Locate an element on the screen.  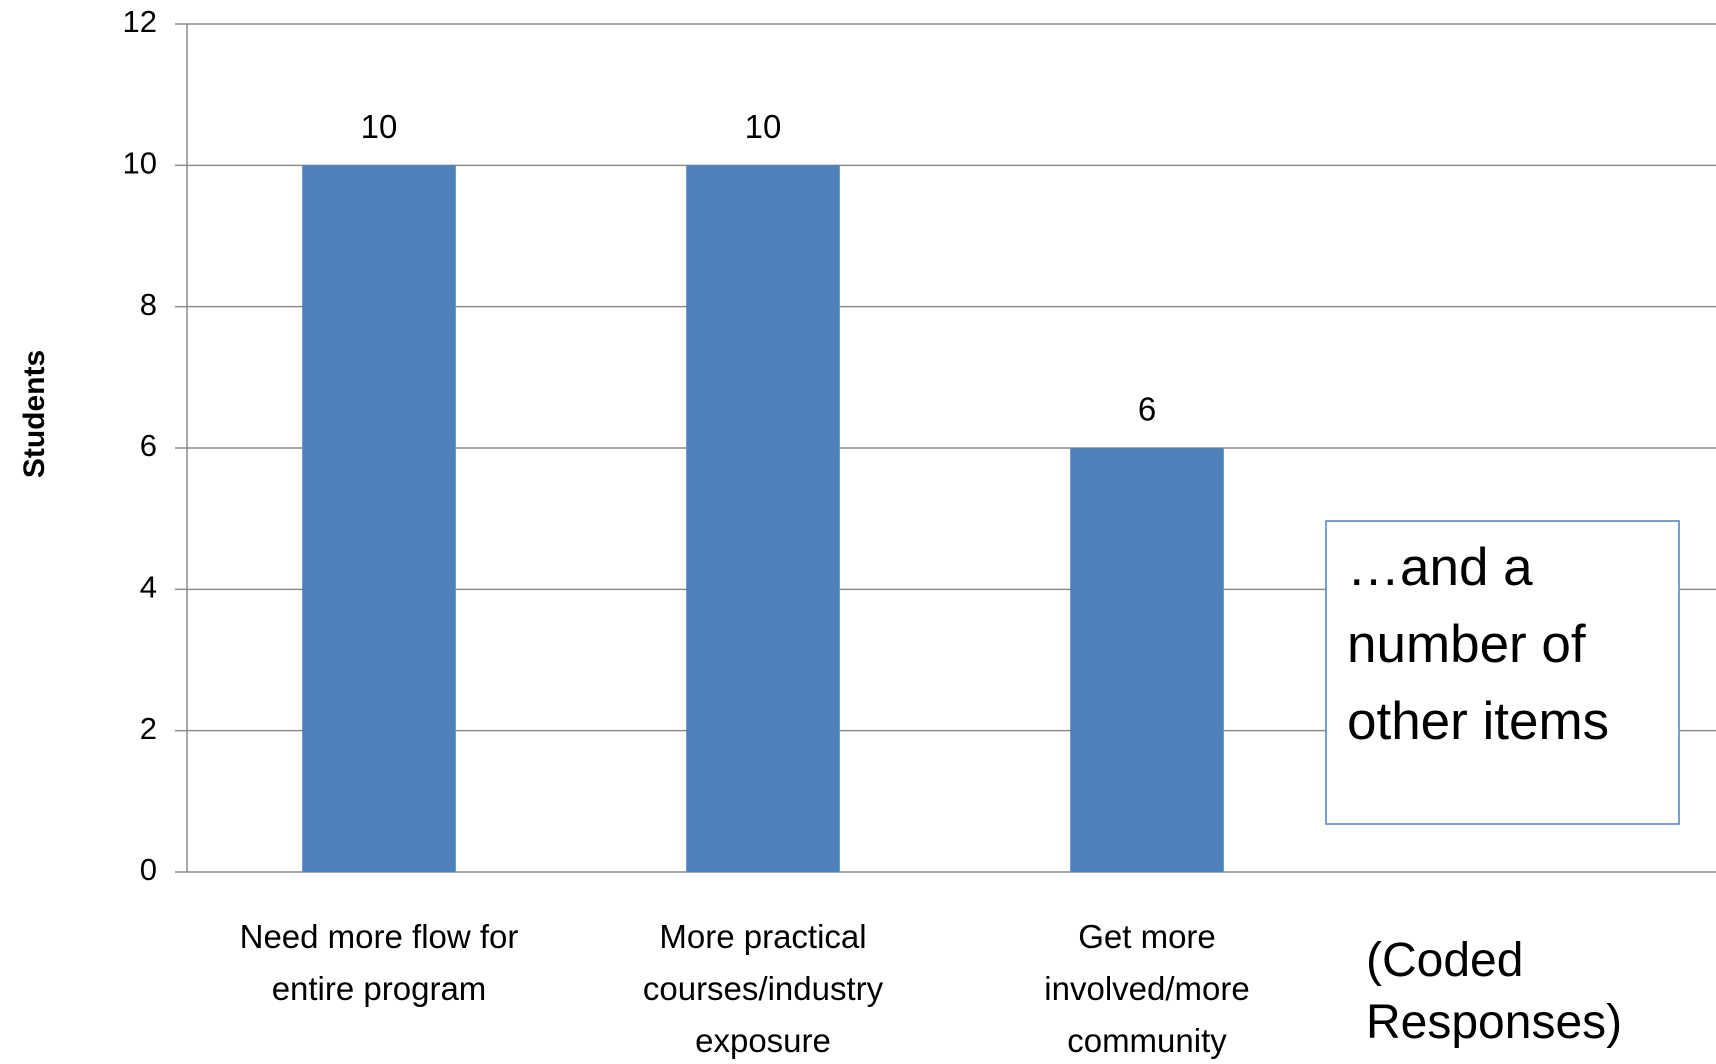
y-tick-label: 10 is located at coordinates (140, 163).